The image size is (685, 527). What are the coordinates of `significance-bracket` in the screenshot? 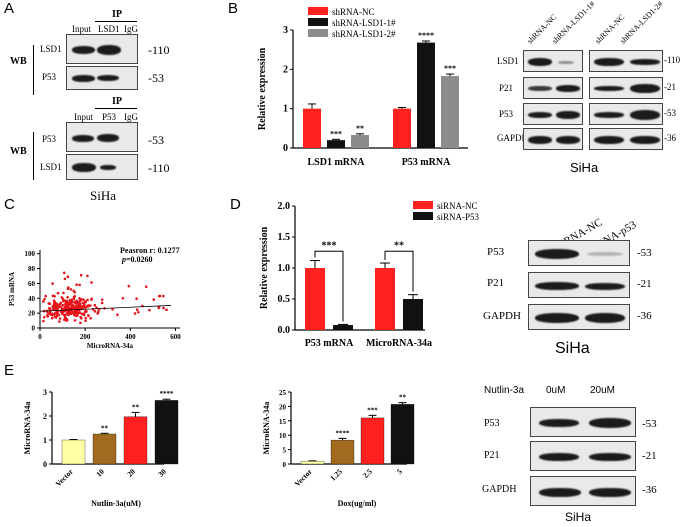 It's located at (329, 286).